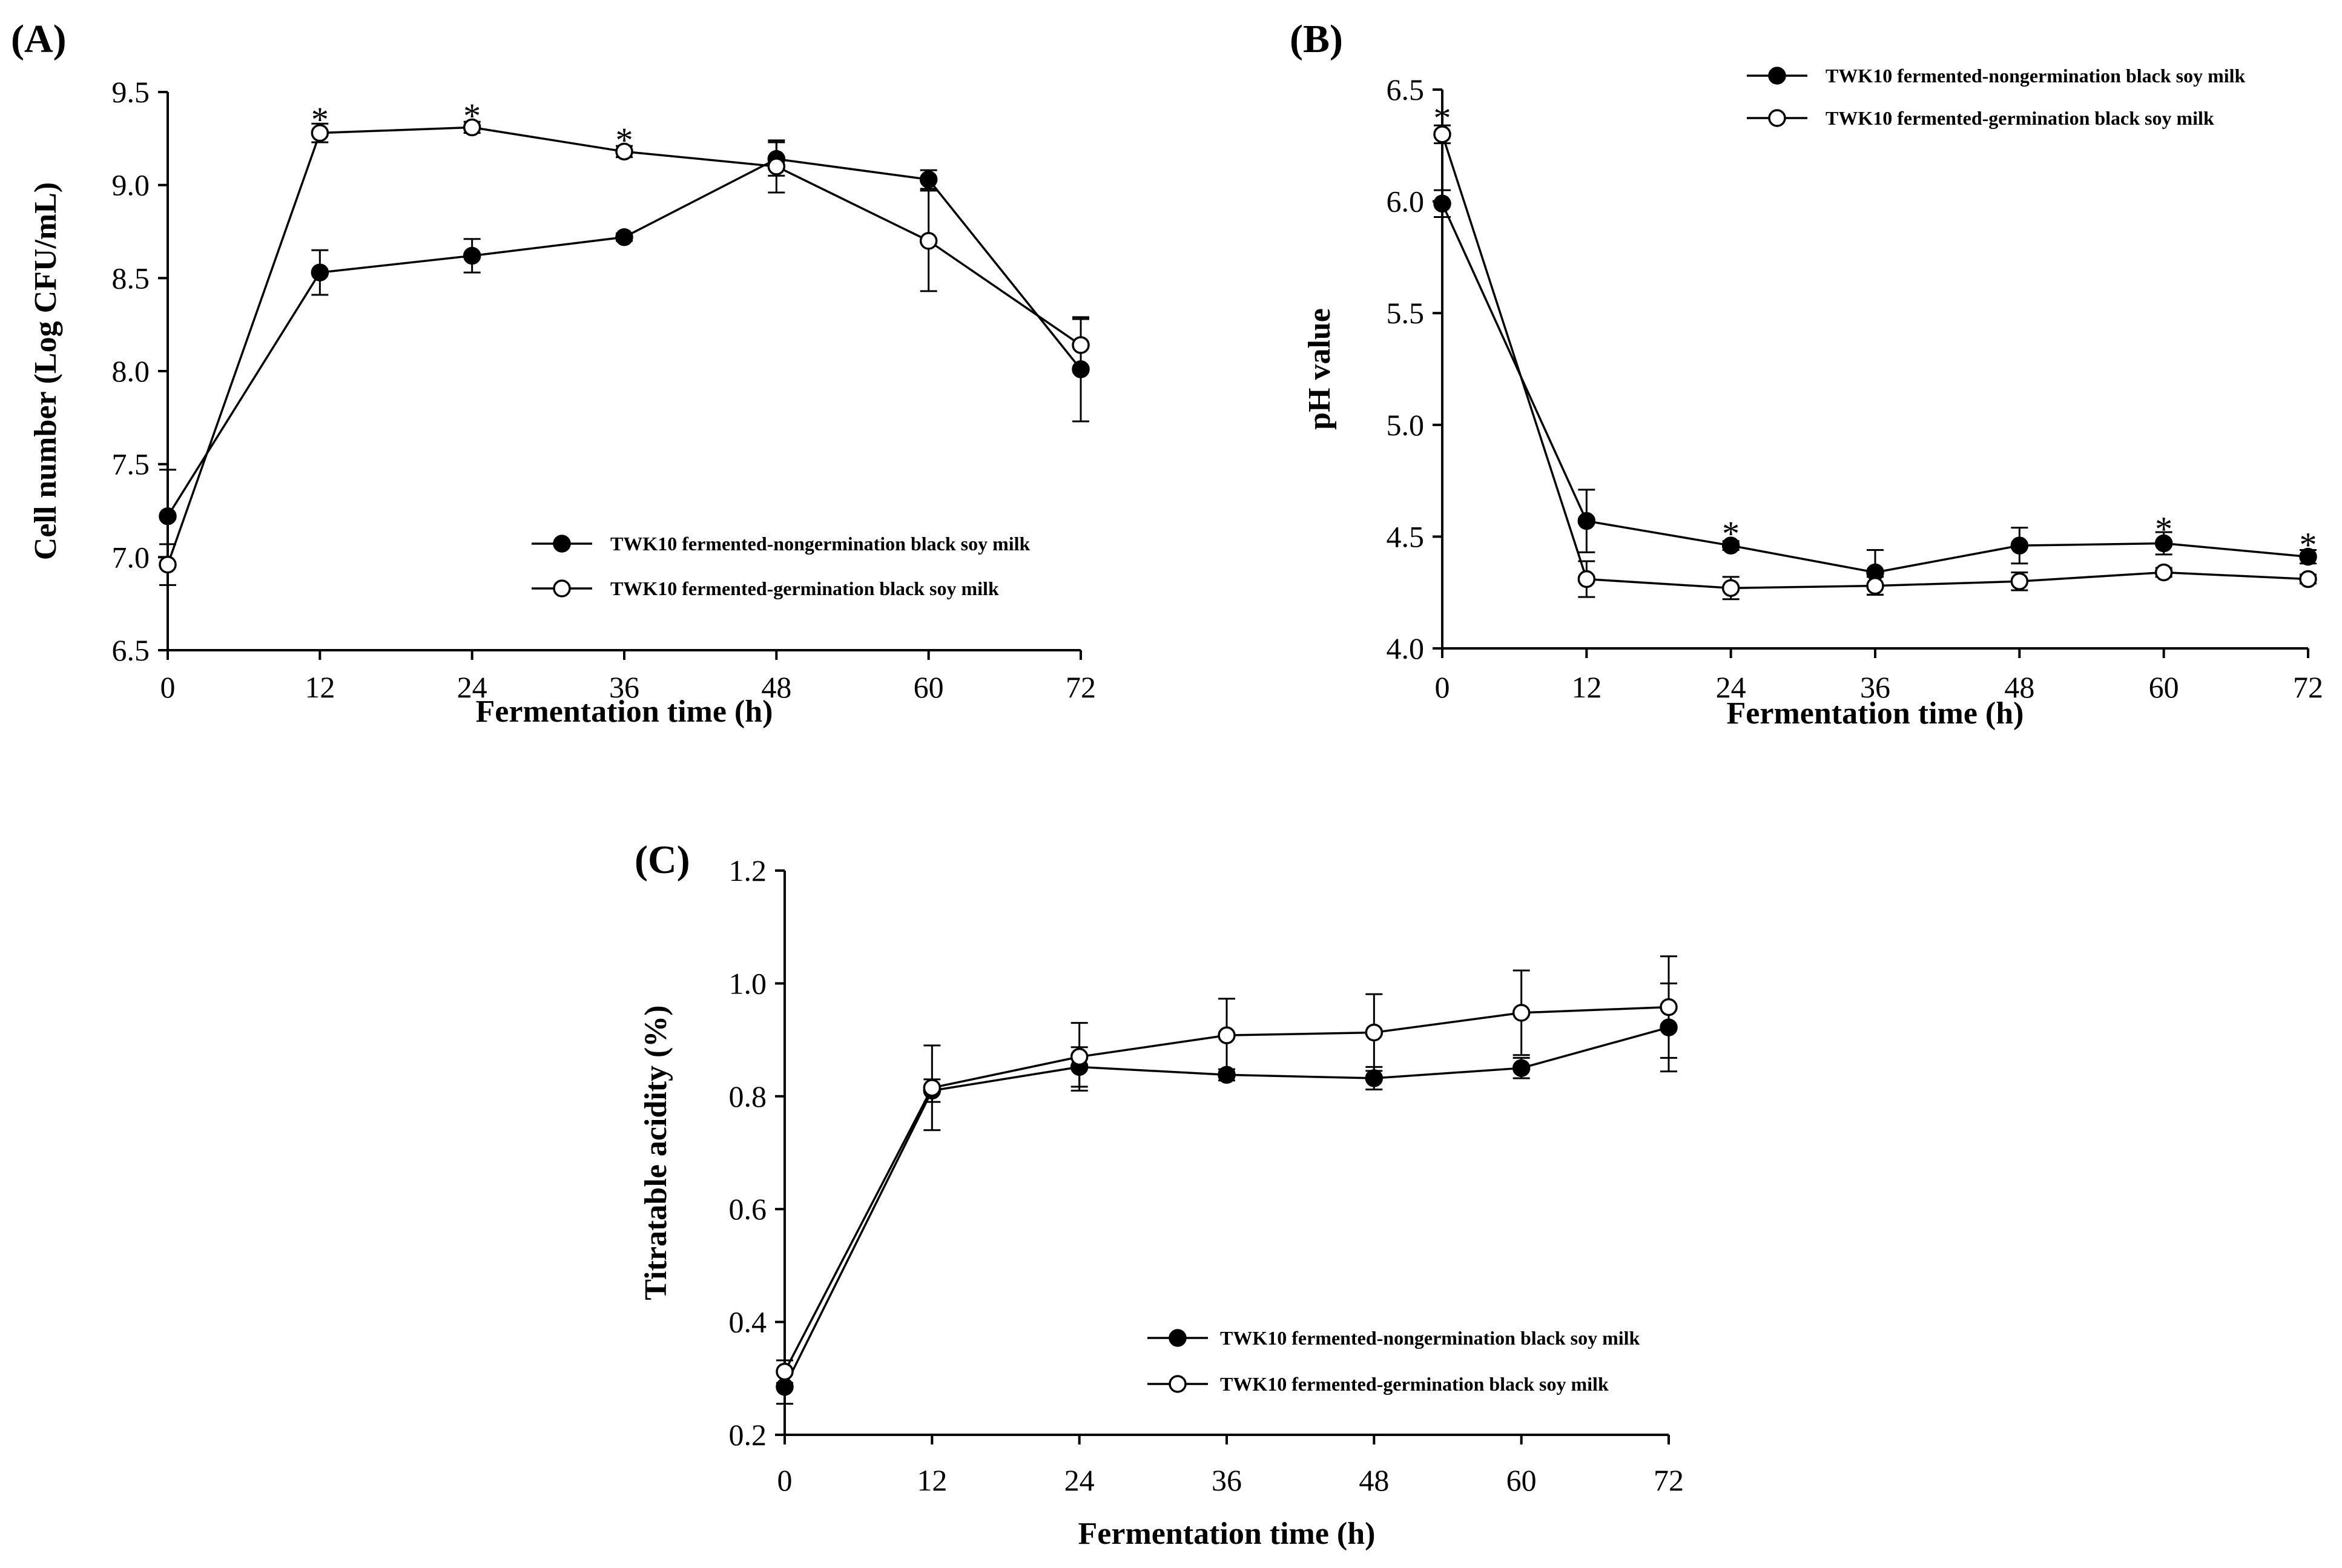  Describe the element at coordinates (748, 1209) in the screenshot. I see `y-tick-label: 0.6` at that location.